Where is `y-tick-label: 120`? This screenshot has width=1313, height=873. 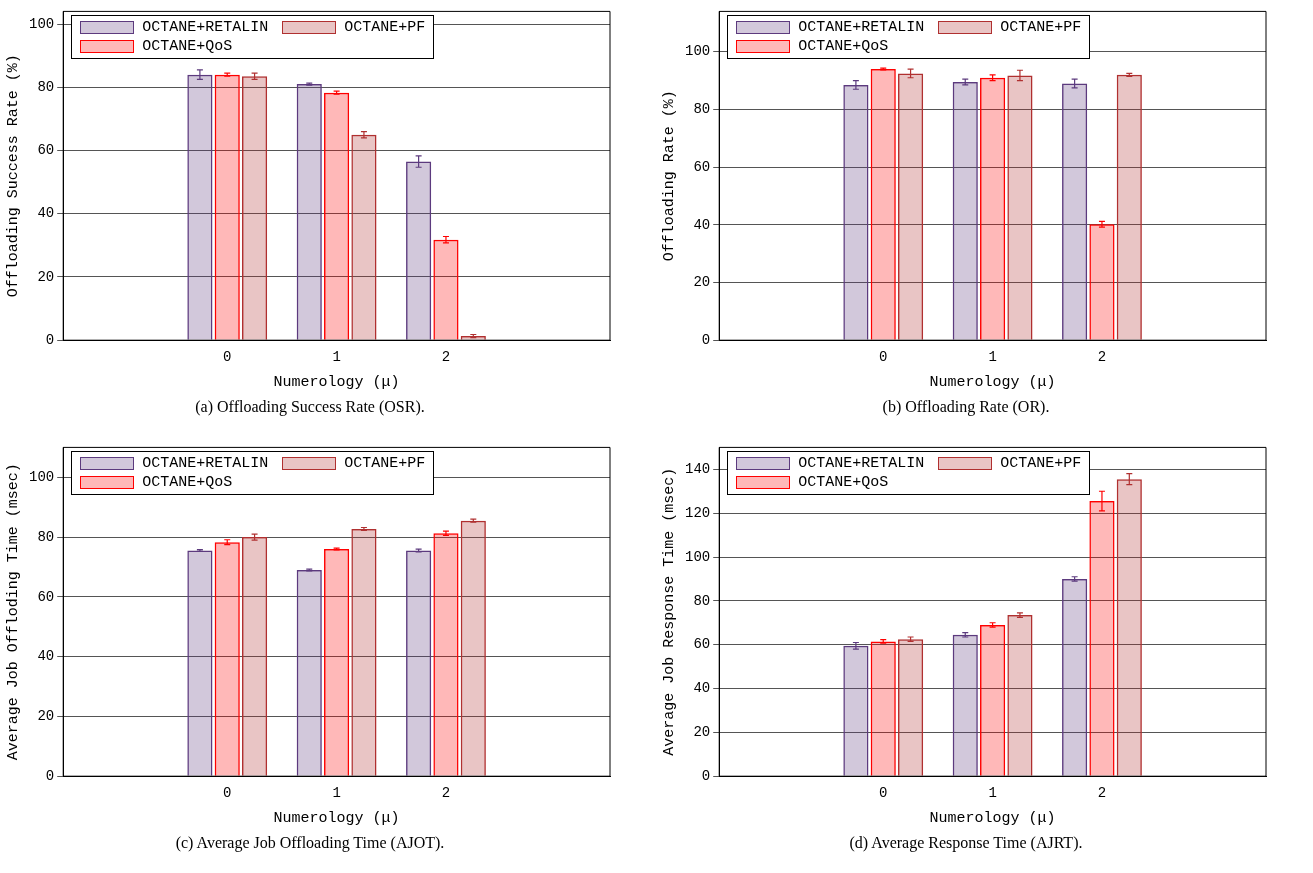
y-tick-label: 120 is located at coordinates (697, 512).